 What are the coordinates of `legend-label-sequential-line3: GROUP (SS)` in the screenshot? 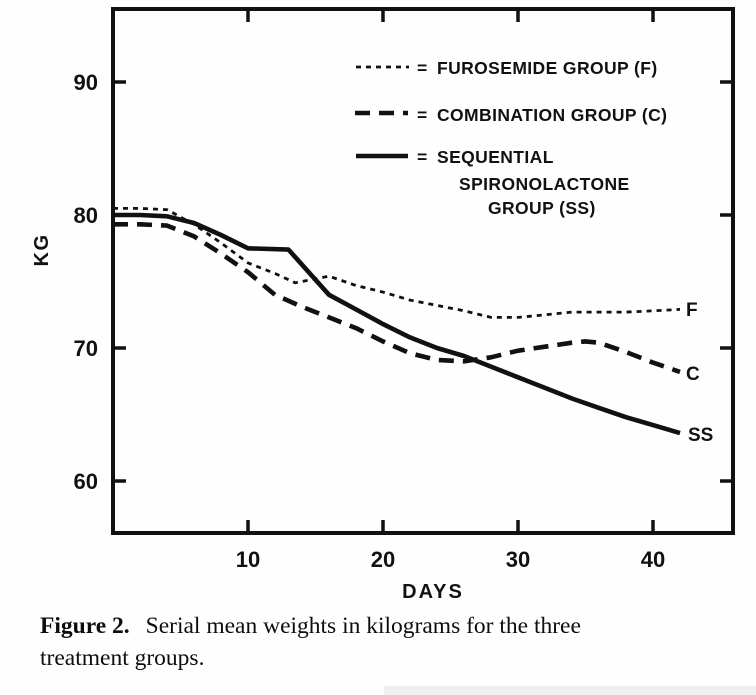 It's located at (542, 208).